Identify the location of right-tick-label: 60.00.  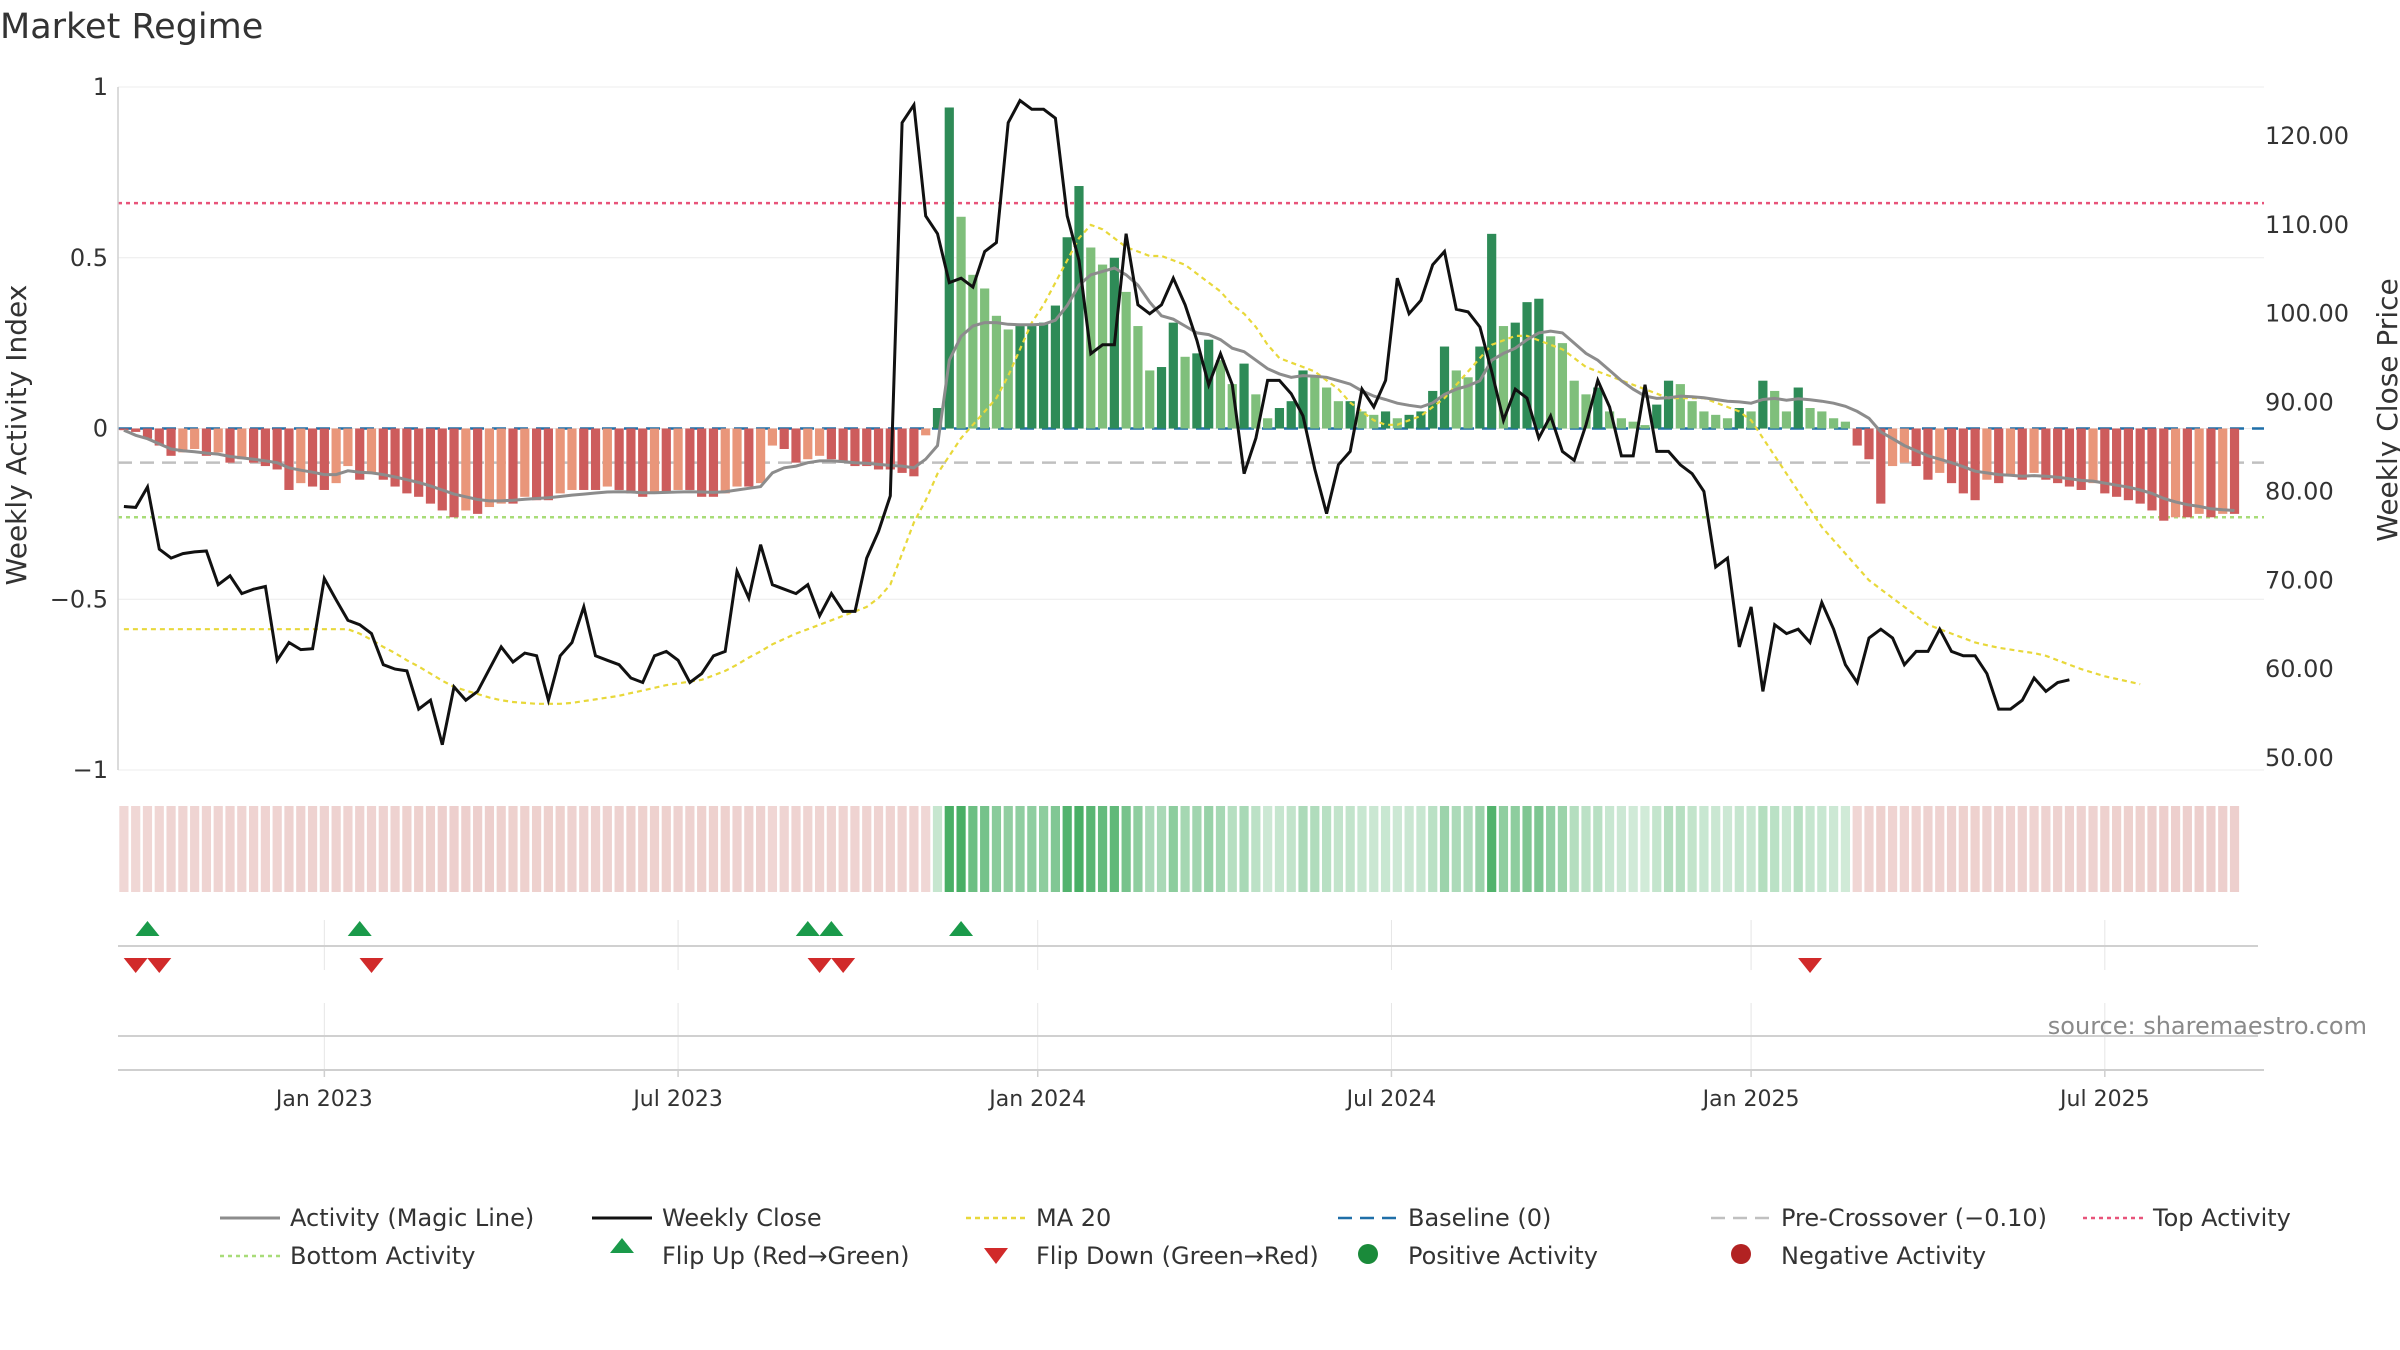
(2299, 669).